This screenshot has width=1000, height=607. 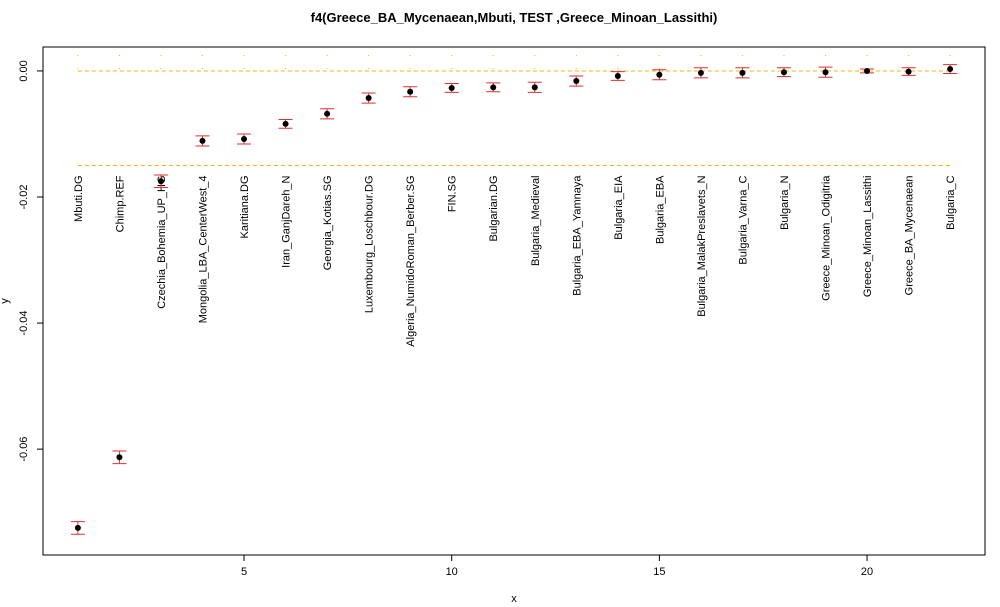 I want to click on point-label: Mongolia_LBA_CenterWest_4, so click(x=203, y=249).